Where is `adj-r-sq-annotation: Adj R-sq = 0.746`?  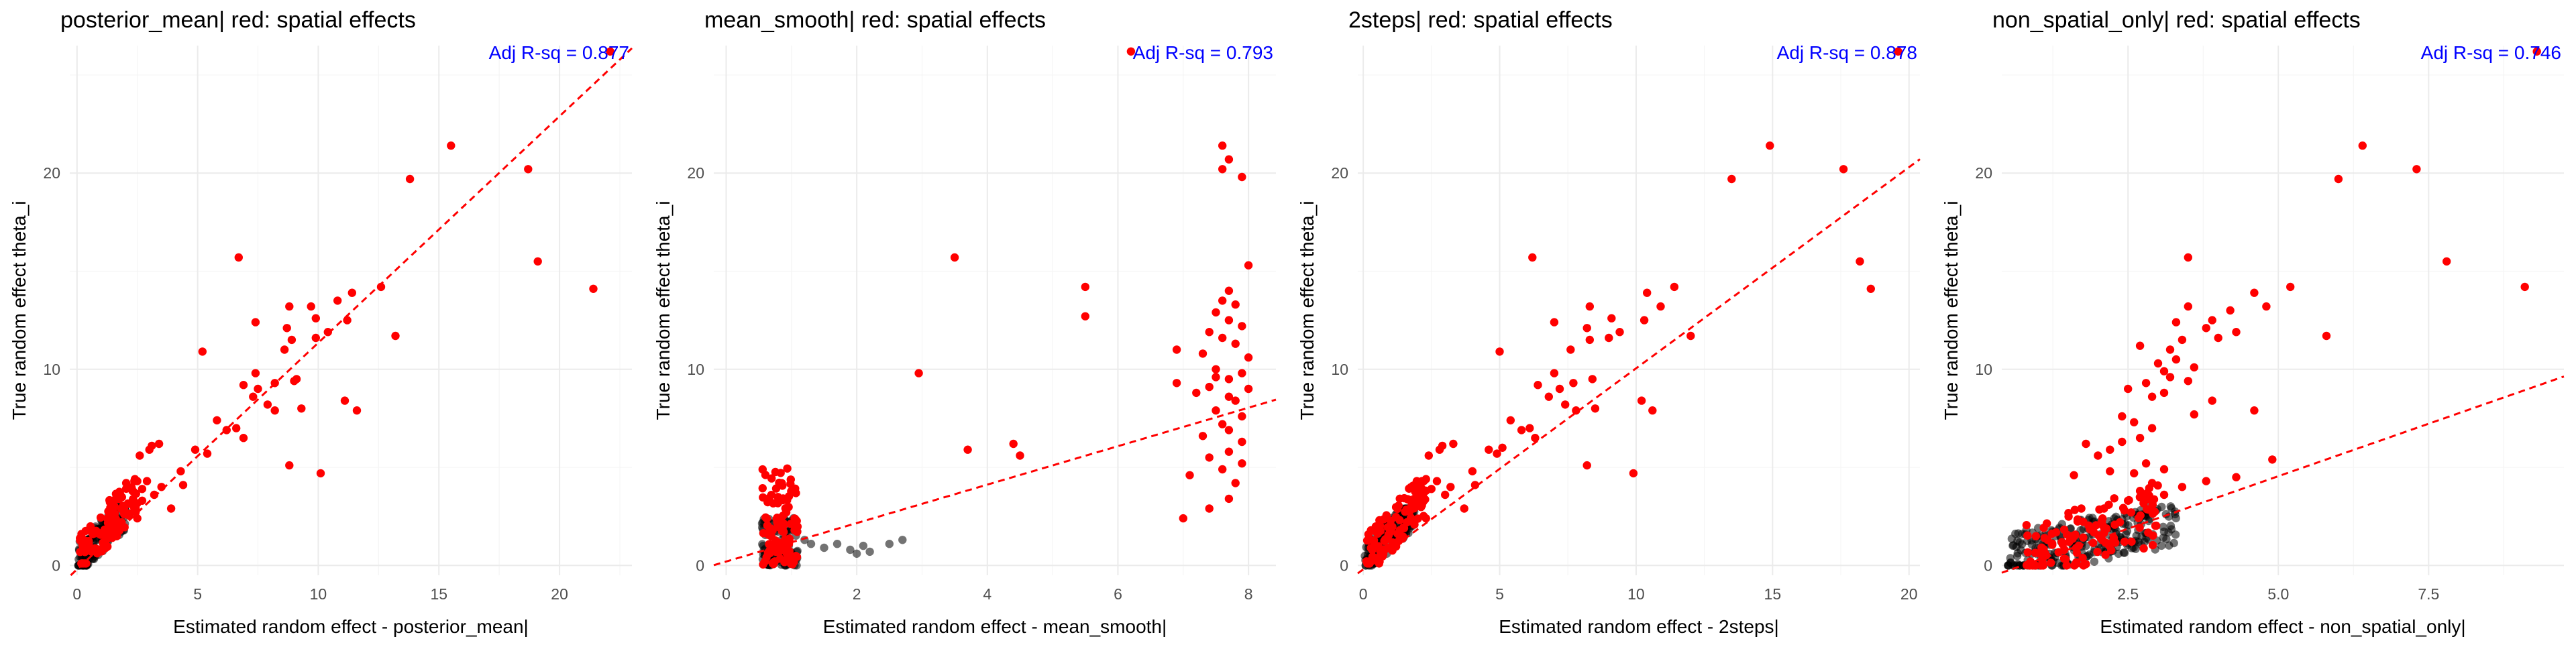
adj-r-sq-annotation: Adj R-sq = 0.746 is located at coordinates (2491, 53).